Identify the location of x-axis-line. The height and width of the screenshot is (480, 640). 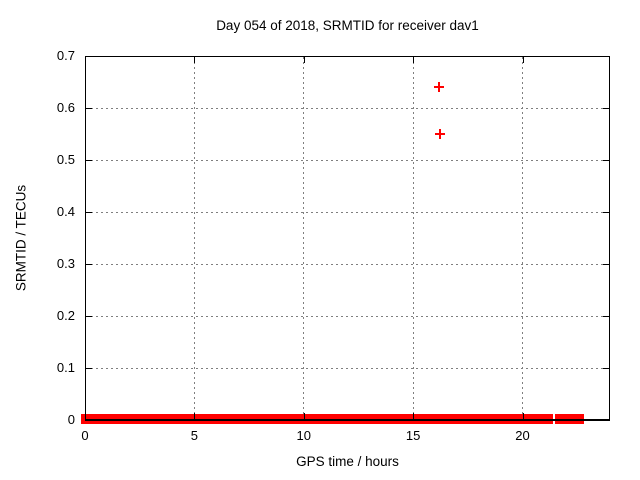
(347, 420).